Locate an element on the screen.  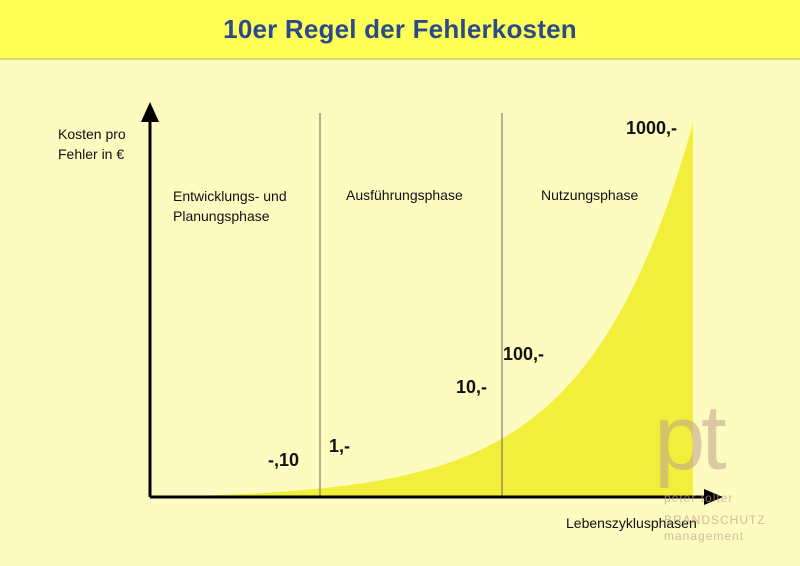
y-axis-arrow is located at coordinates (150, 112).